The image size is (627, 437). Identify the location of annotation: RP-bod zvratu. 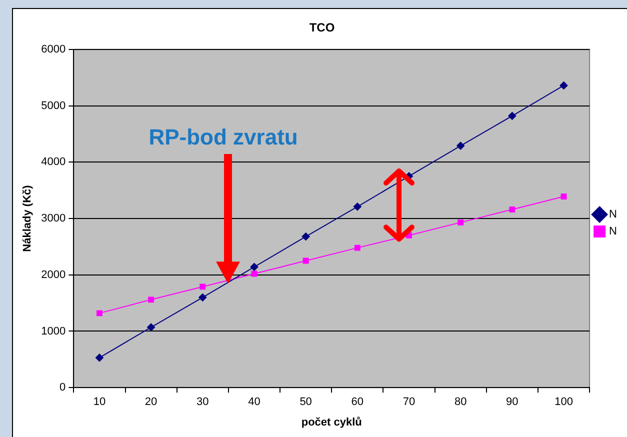
(223, 137).